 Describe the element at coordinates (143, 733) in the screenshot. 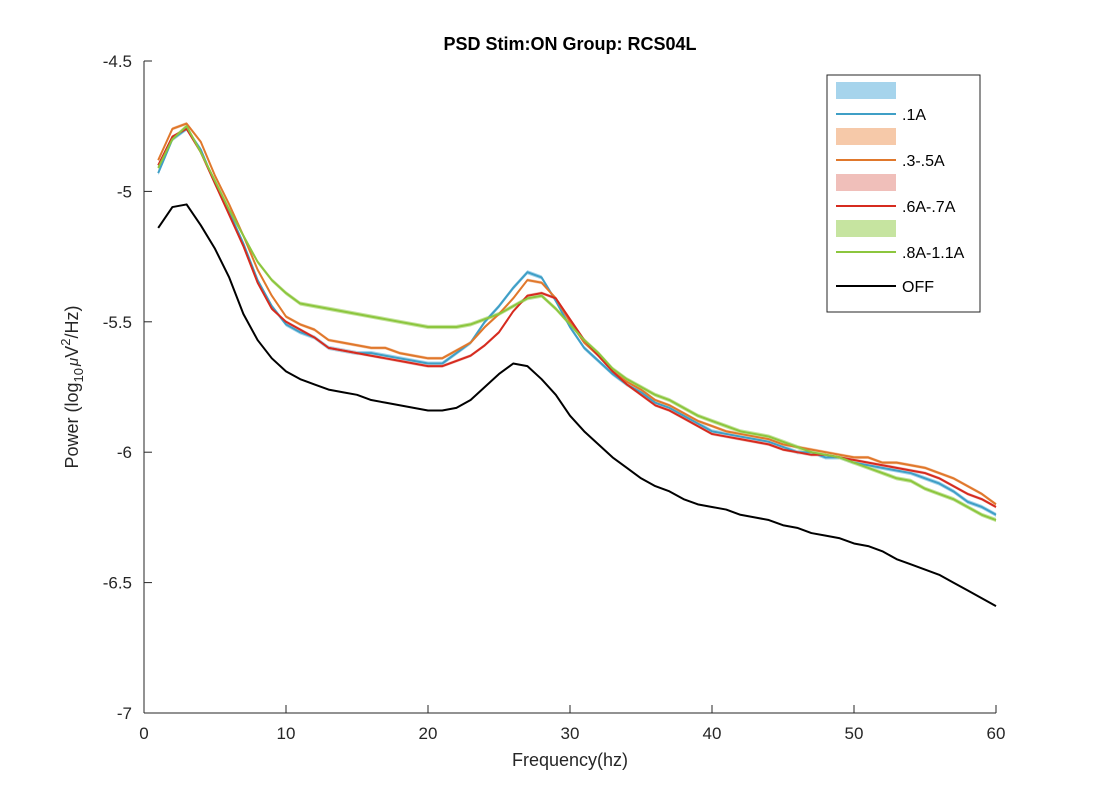

I see `x-tick-label-0: 0` at that location.